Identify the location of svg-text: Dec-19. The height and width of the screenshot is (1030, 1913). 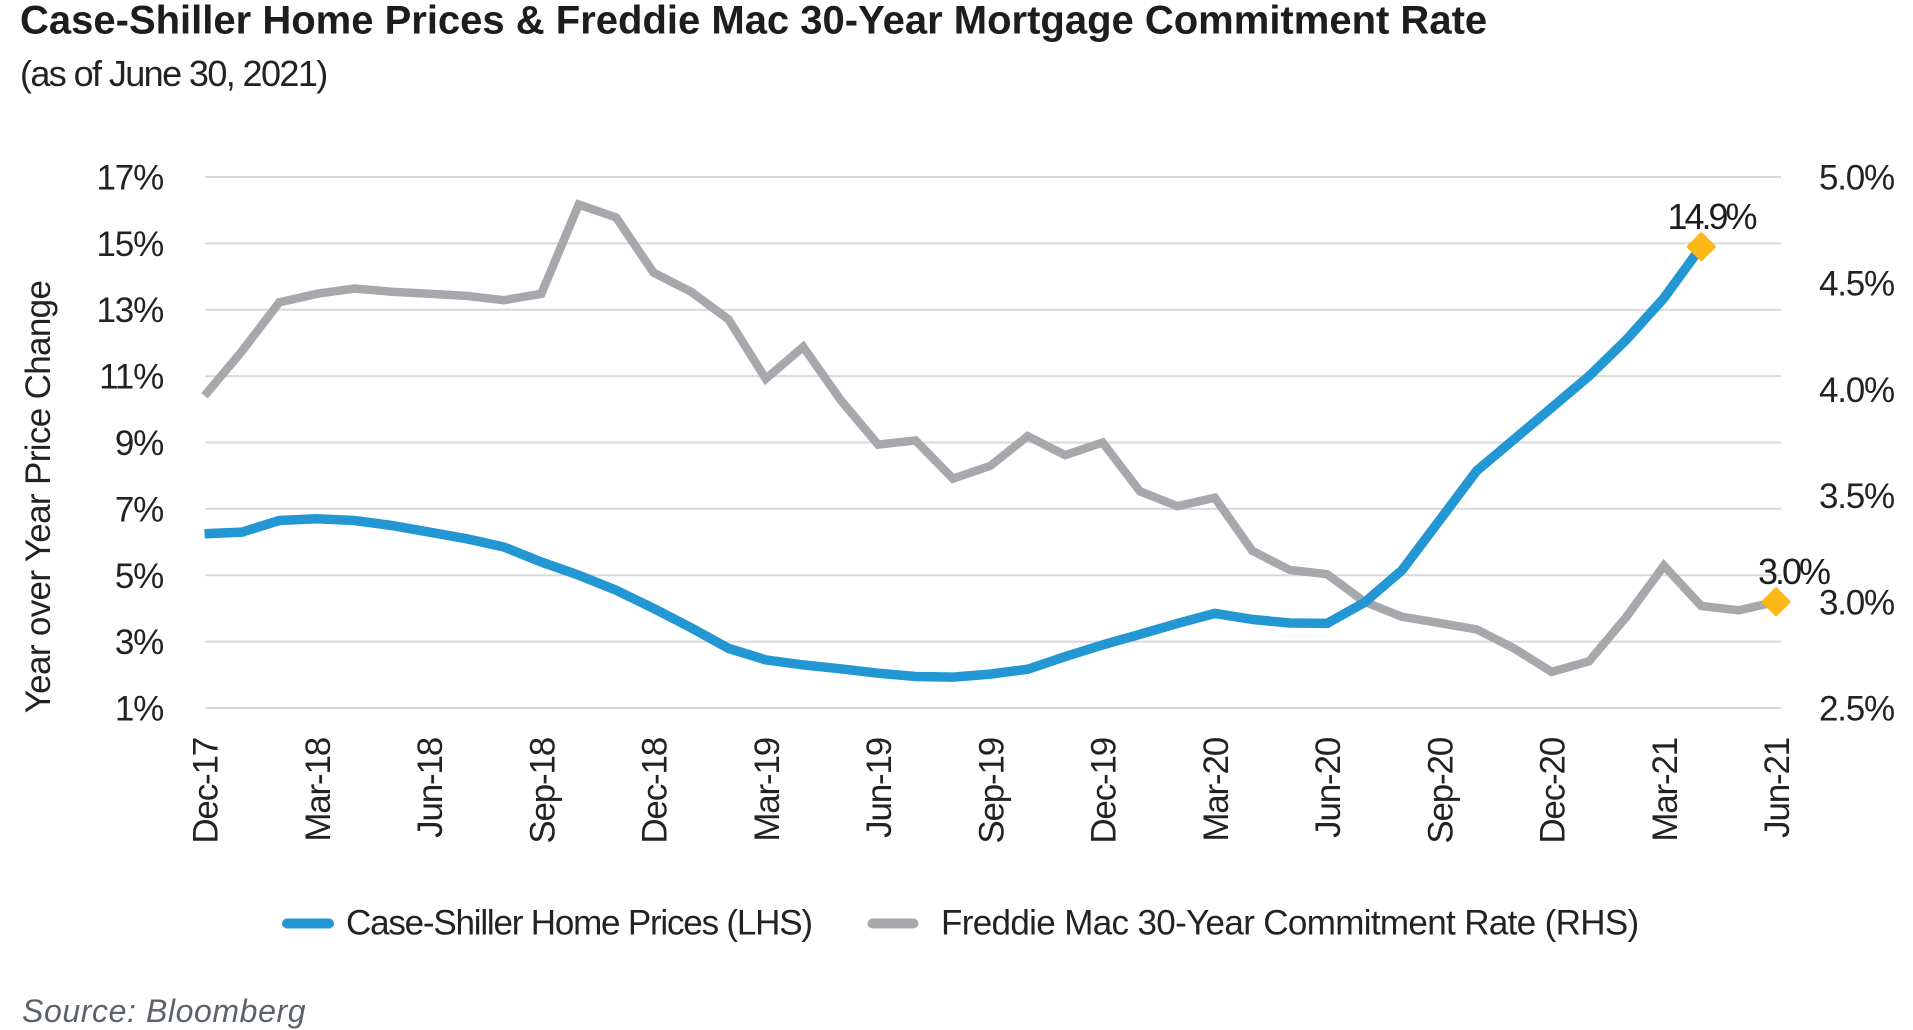
(1104, 791).